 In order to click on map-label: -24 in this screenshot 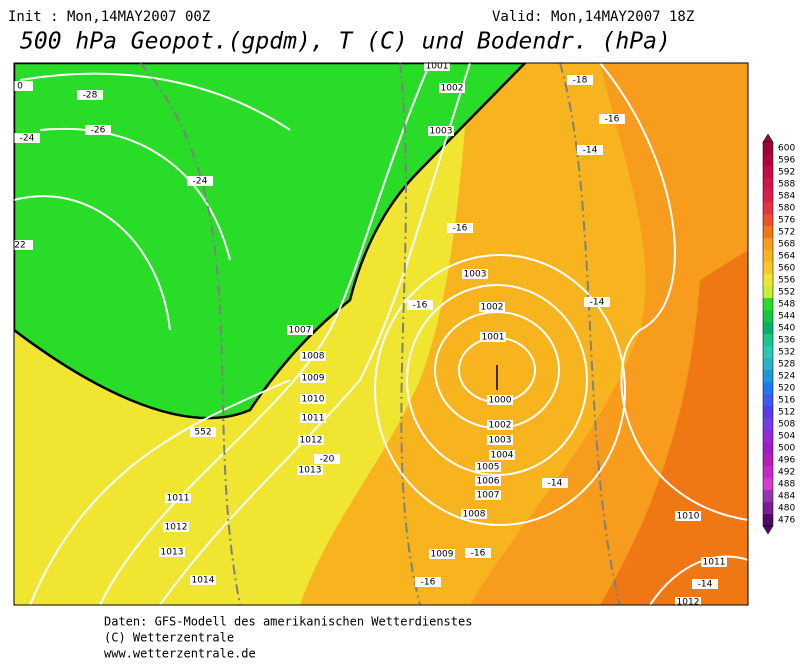, I will do `click(200, 182)`.